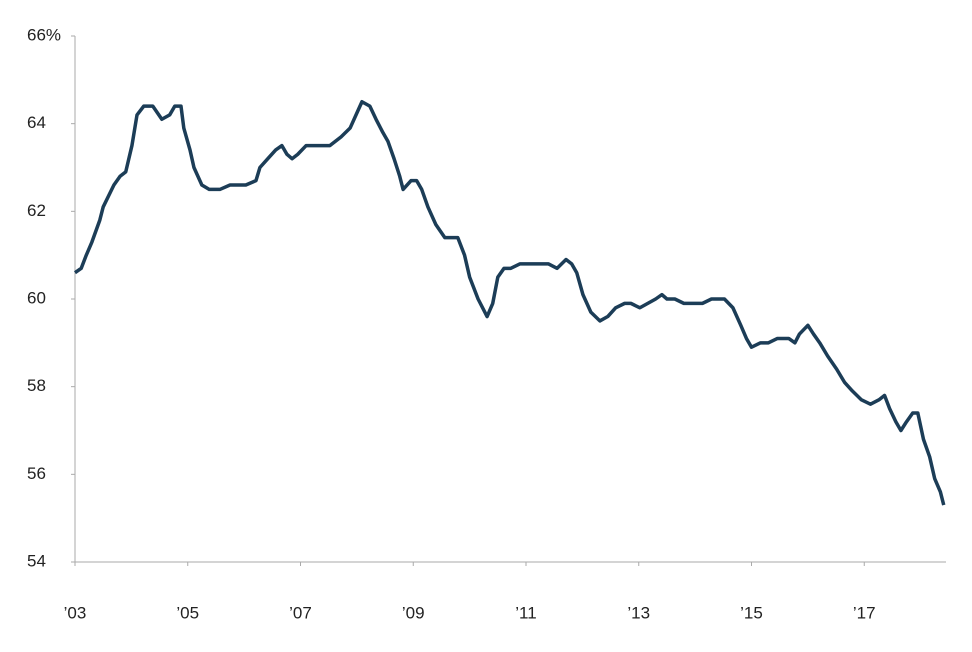 The width and height of the screenshot is (972, 652). I want to click on x-tick-label: ’11, so click(525, 612).